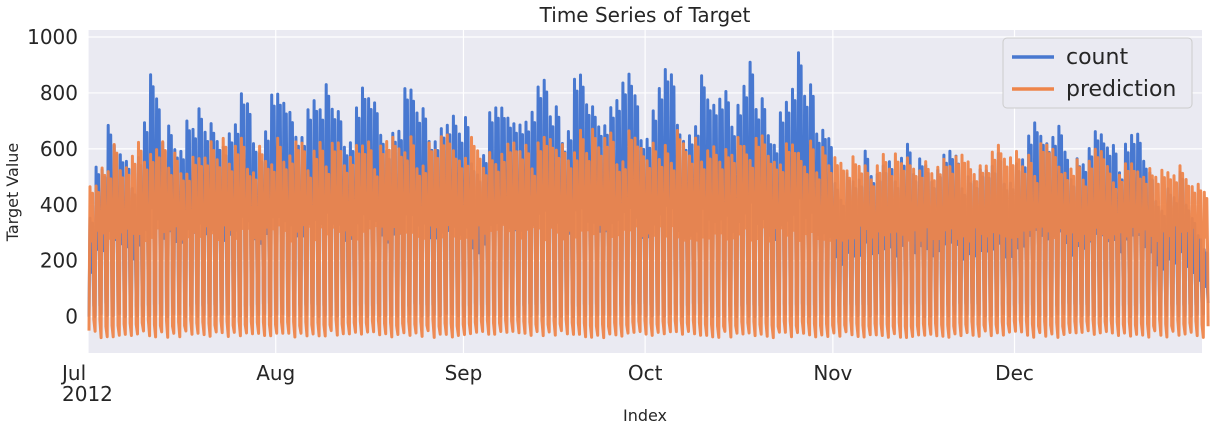 This screenshot has height=431, width=1210. Describe the element at coordinates (59, 93) in the screenshot. I see `y-tick-label: 800` at that location.